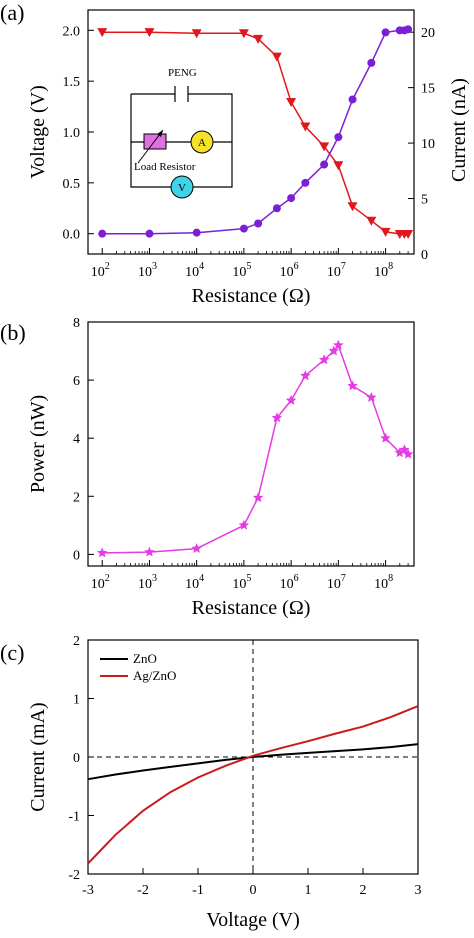  Describe the element at coordinates (38, 132) in the screenshot. I see `voltage-axis-title: Voltage (V)` at that location.